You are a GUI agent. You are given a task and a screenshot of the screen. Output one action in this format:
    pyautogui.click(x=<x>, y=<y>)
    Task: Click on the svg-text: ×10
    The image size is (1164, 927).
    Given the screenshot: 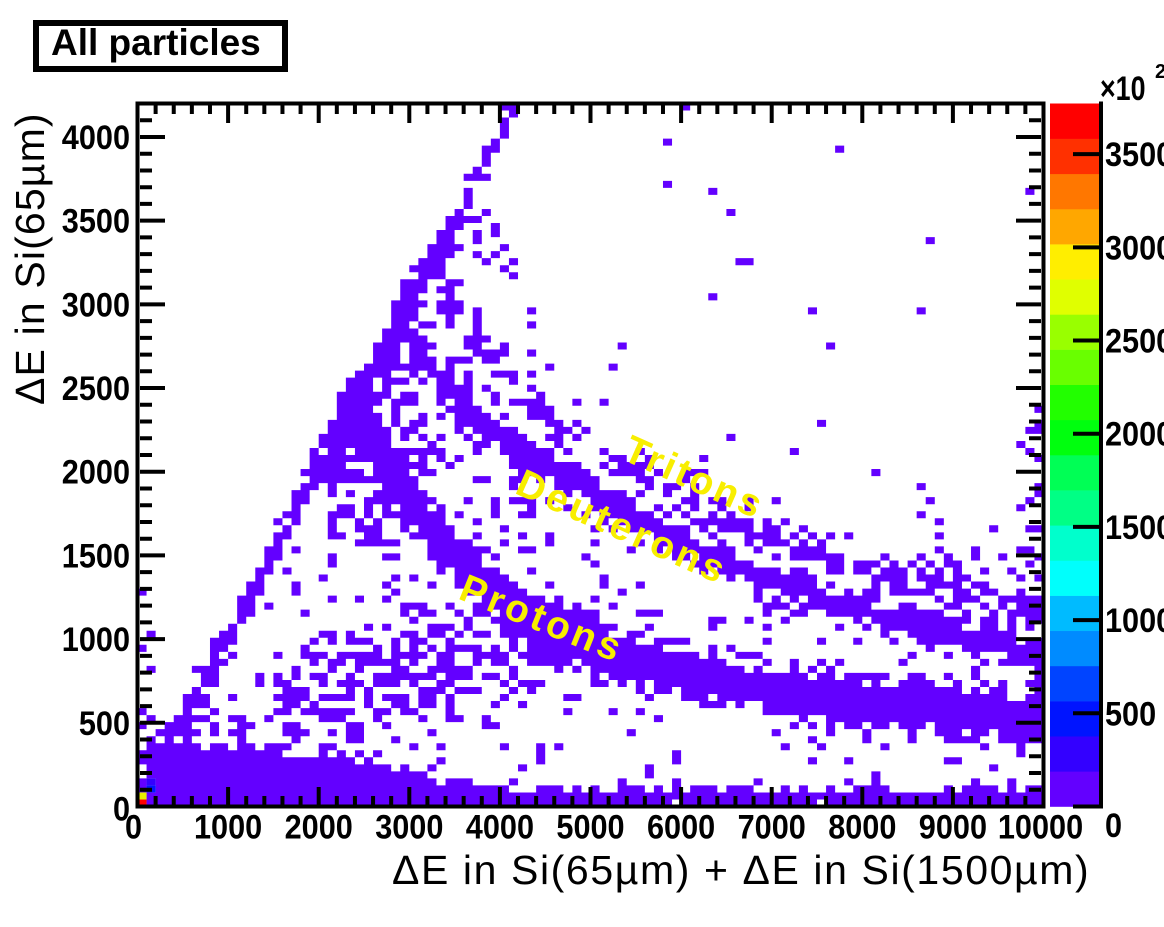 What is the action you would take?
    pyautogui.click(x=1123, y=89)
    